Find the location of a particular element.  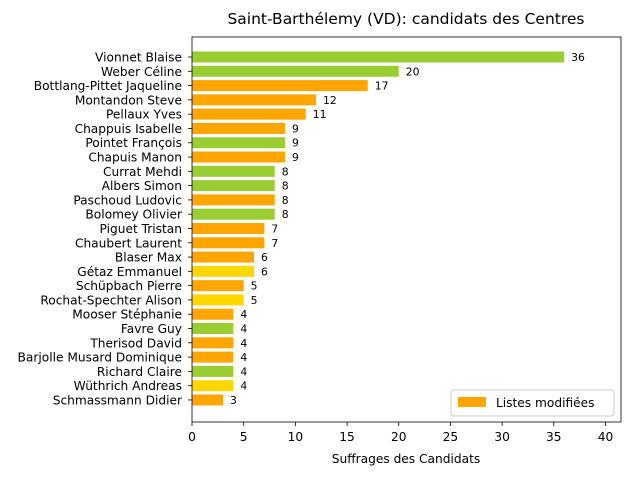

category-label: Gétaz Emmanuel is located at coordinates (129, 272).